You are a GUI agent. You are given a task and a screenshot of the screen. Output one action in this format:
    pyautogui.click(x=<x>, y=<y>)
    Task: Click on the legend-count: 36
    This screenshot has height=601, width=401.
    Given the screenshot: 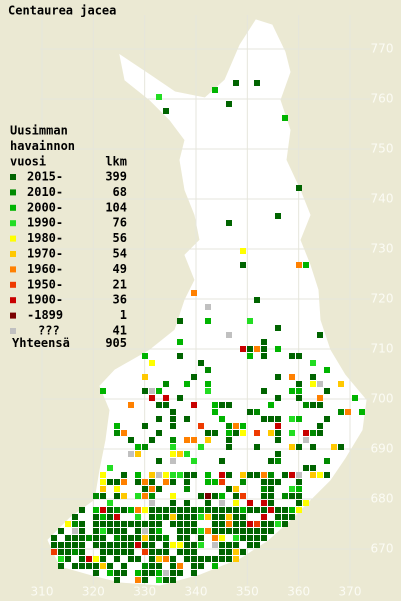 What is the action you would take?
    pyautogui.click(x=120, y=300)
    